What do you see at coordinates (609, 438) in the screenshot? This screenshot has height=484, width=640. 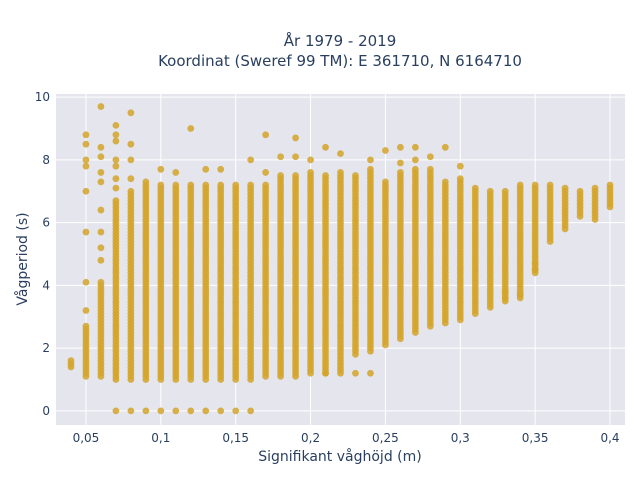 I see `x-tick-label: 0,4` at bounding box center [609, 438].